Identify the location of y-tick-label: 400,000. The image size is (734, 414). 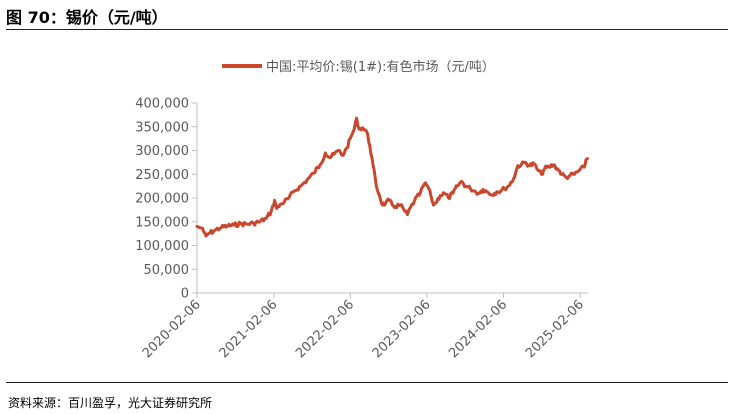
(162, 104).